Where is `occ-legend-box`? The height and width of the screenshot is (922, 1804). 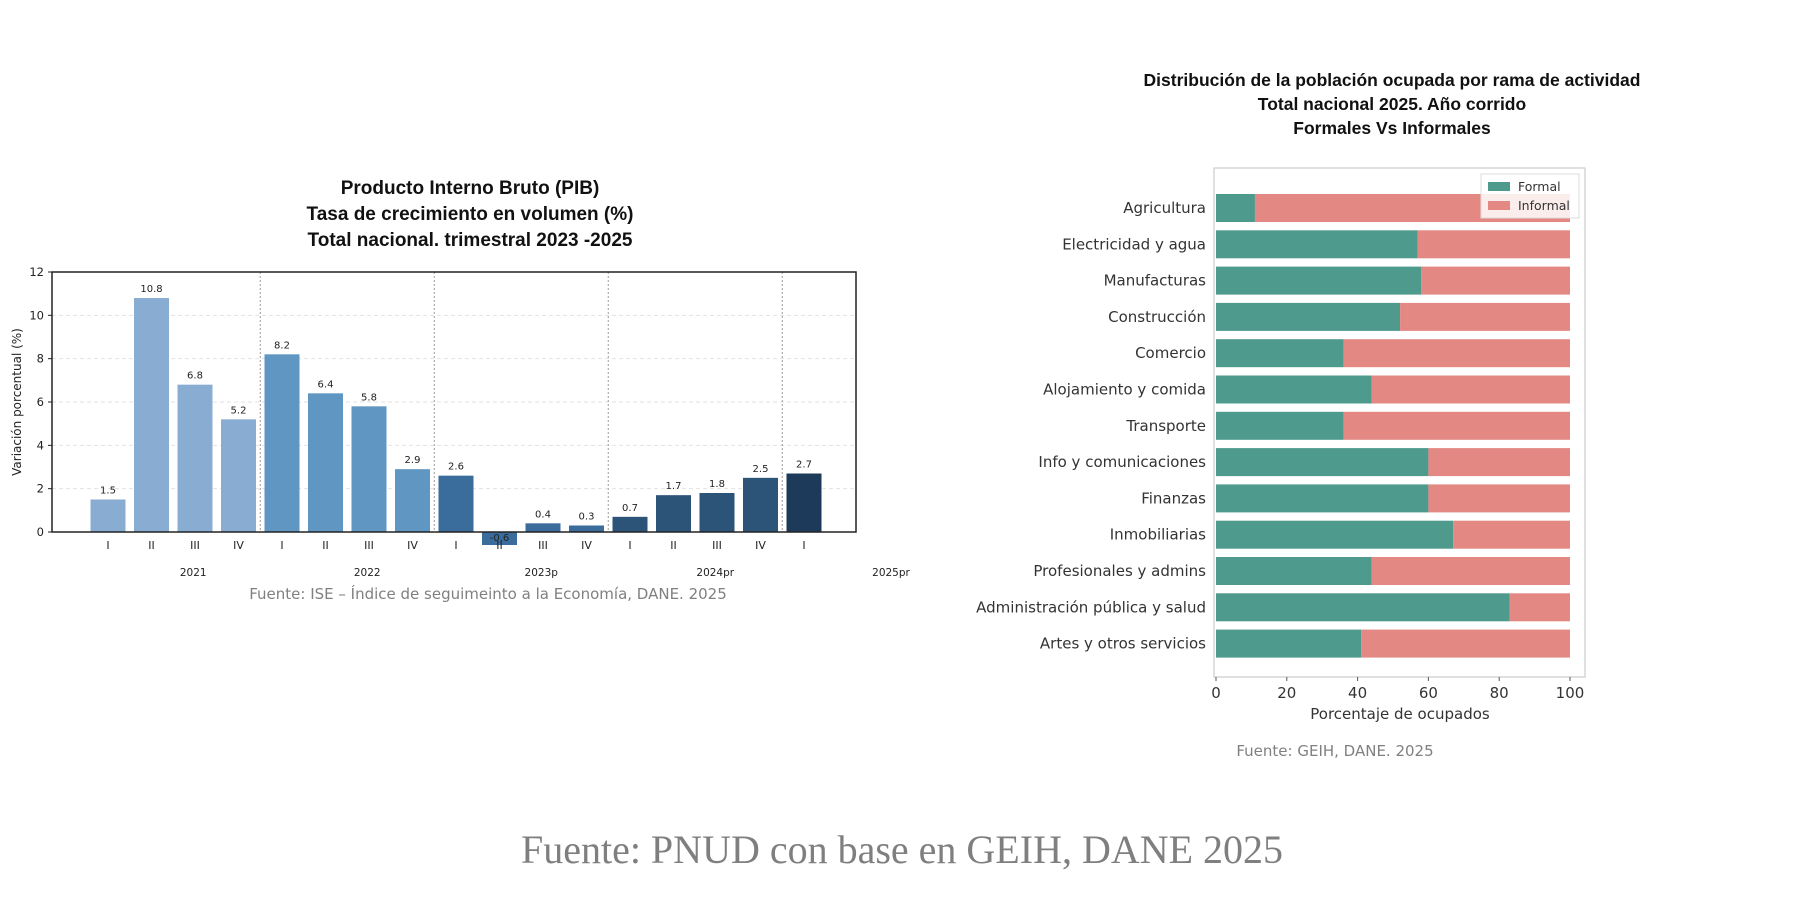 occ-legend-box is located at coordinates (1530, 196).